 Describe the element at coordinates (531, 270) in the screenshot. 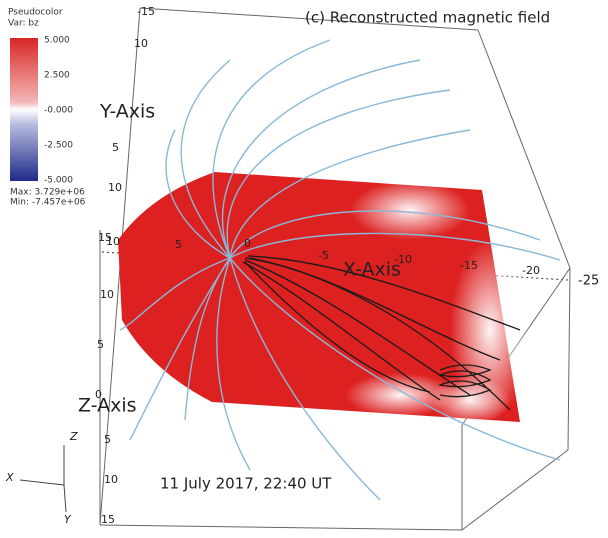

I see `x-tick: -20` at that location.